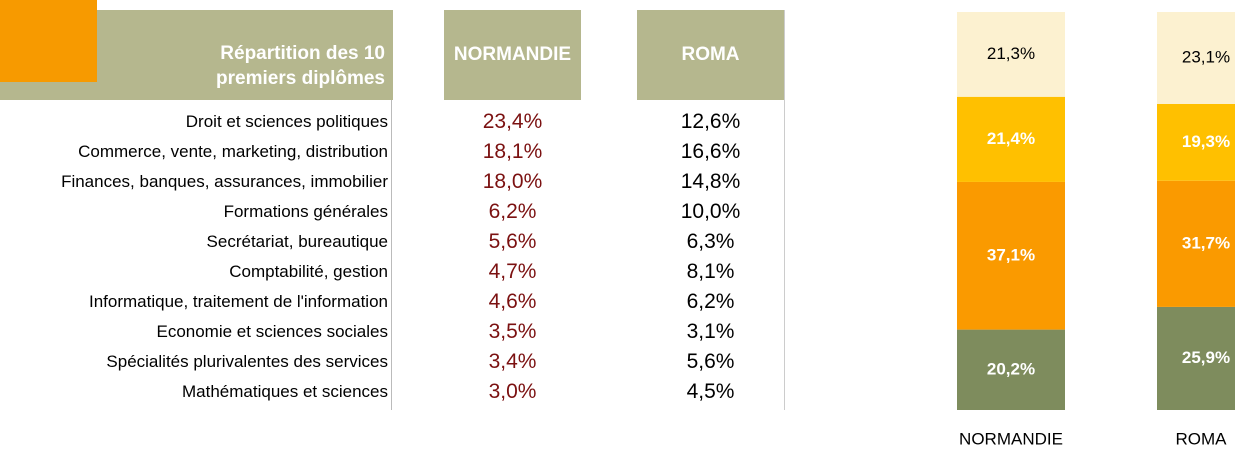  I want to click on header-cell: ROMA, so click(710, 55).